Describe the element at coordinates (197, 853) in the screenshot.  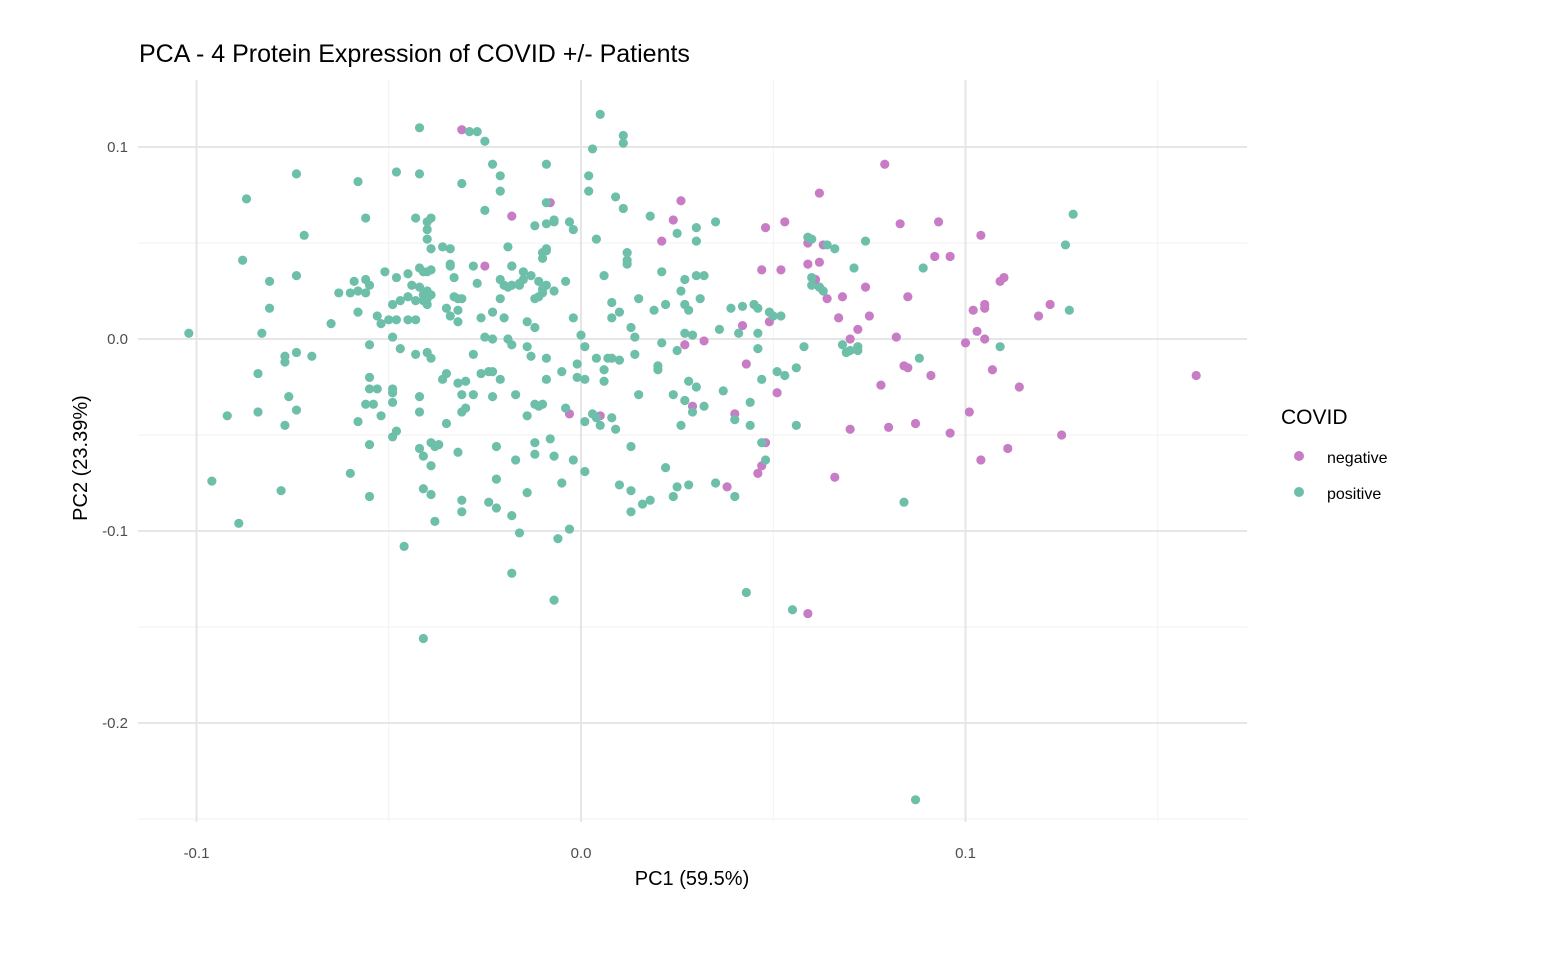
I see `x-tick-label: -0.1` at that location.